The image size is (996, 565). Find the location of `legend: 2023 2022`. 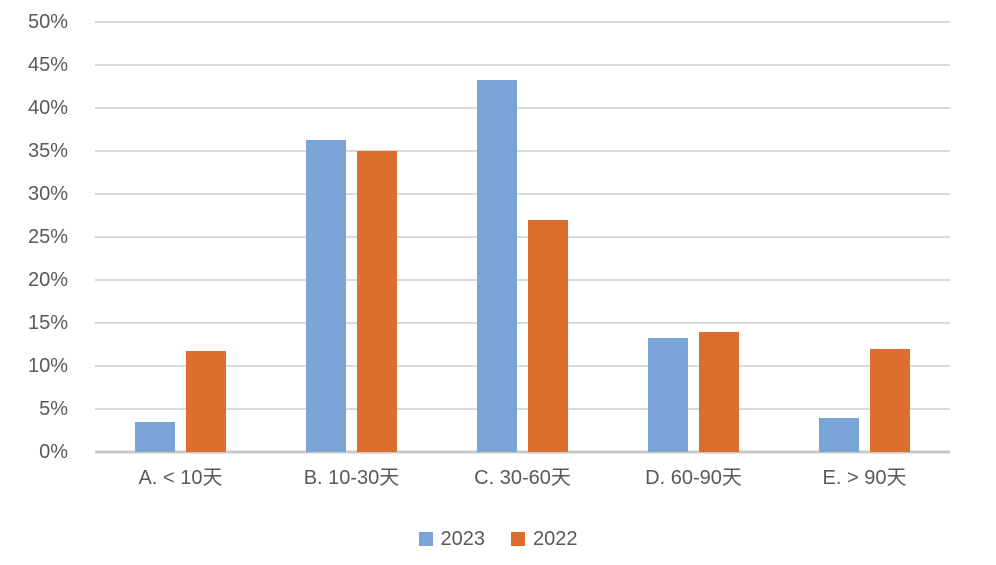

legend: 2023 2022 is located at coordinates (498, 539).